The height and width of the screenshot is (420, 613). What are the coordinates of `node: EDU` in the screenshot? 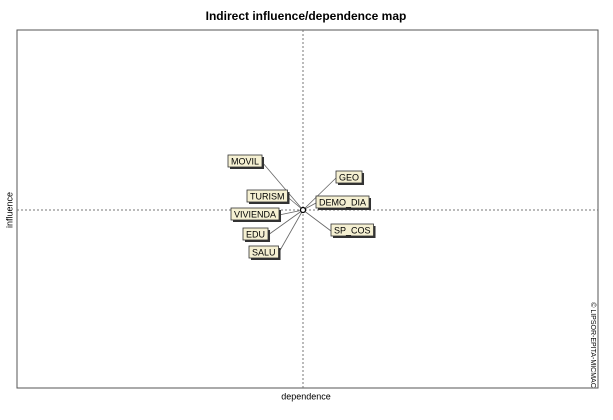 It's located at (273, 225).